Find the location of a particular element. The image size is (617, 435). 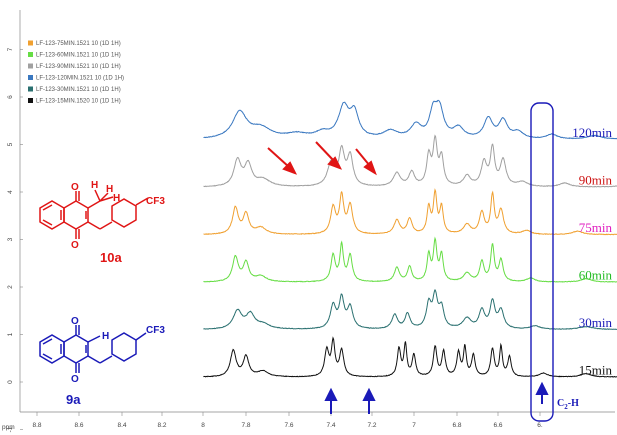

x-tick-label: 6.6 is located at coordinates (497, 425).